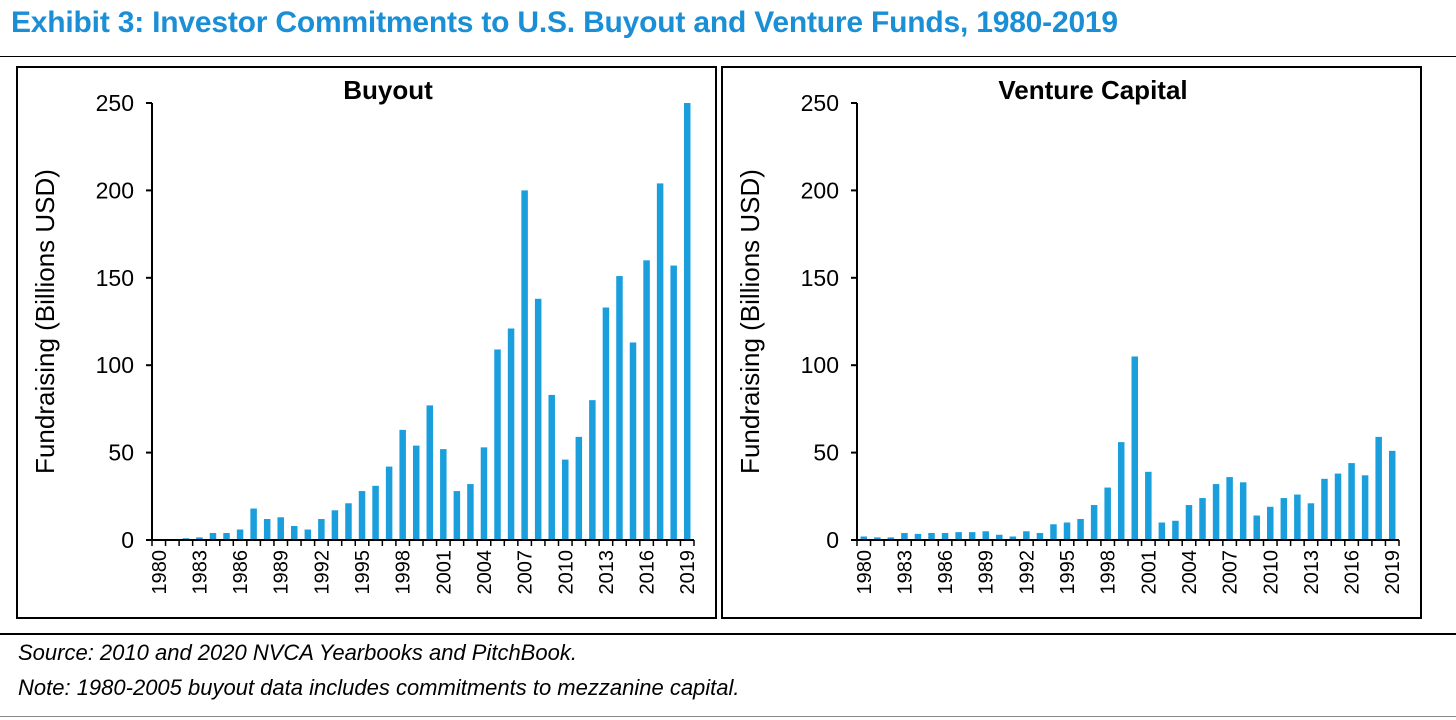 This screenshot has width=1456, height=720. What do you see at coordinates (1092, 90) in the screenshot?
I see `chart-title: Venture Capital` at bounding box center [1092, 90].